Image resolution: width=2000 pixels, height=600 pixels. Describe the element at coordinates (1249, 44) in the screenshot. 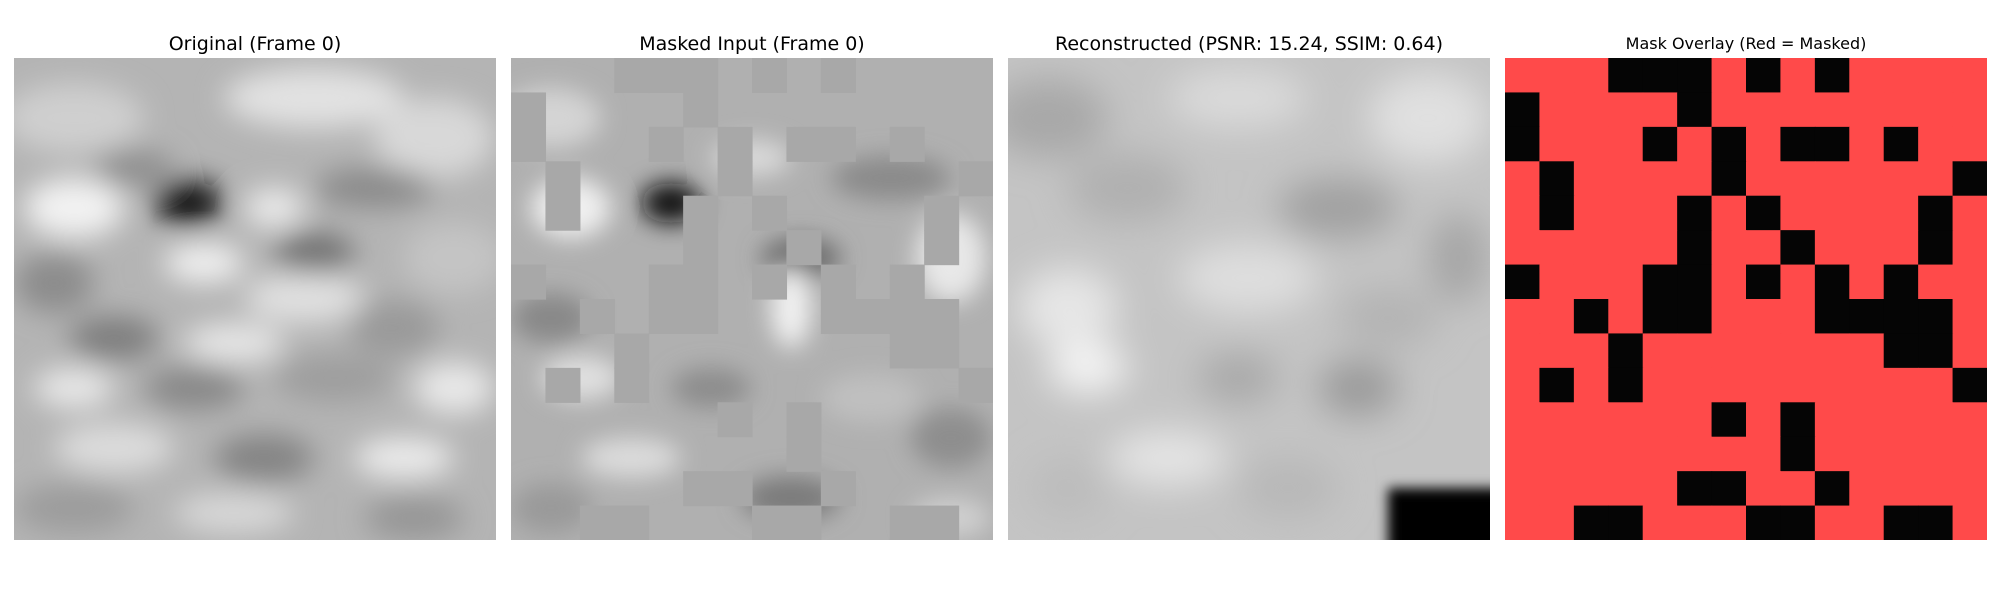

I see `panel-title-reconstructed: Reconstructed (PSNR: 15.24, SSIM: 0.64)` at that location.